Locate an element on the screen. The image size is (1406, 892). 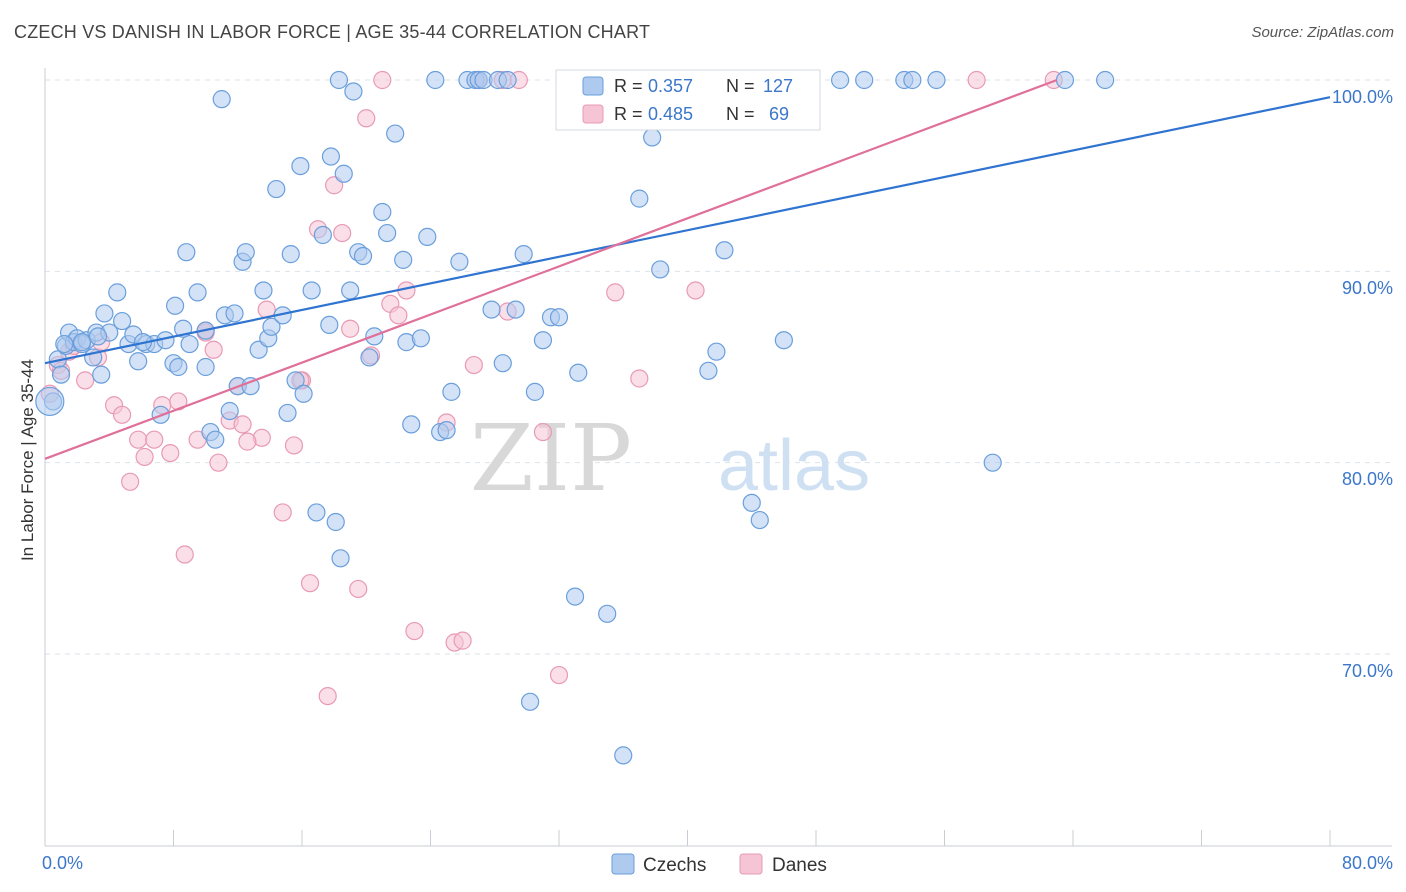
czechs-r-value: 0.357 is located at coordinates (670, 86).